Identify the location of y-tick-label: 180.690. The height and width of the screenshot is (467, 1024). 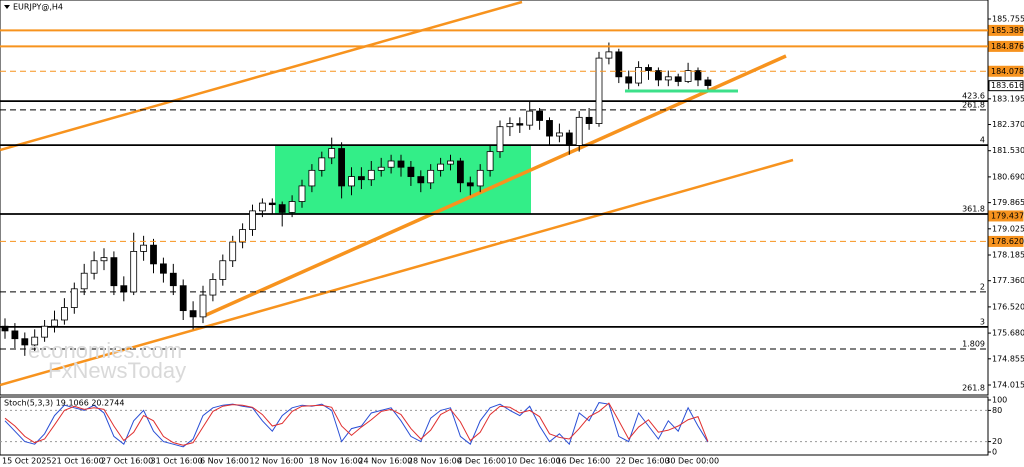
(1008, 176).